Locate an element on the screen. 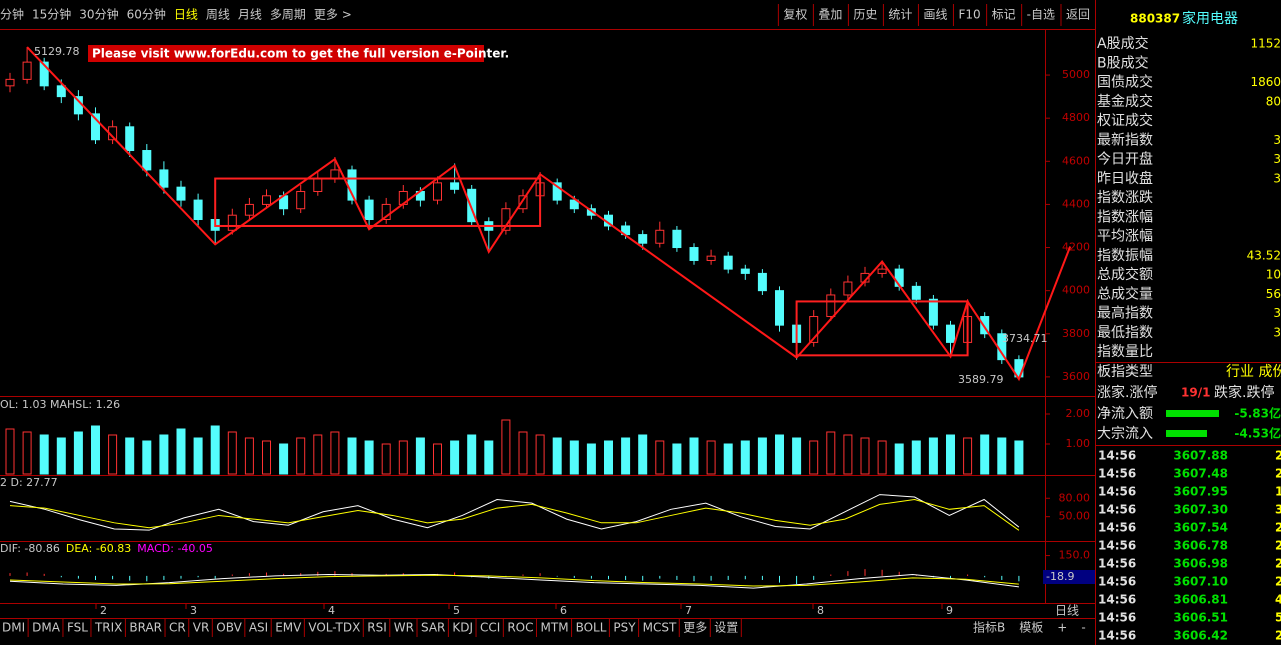 The width and height of the screenshot is (1281, 645). indicator-tab: OBV is located at coordinates (229, 628).